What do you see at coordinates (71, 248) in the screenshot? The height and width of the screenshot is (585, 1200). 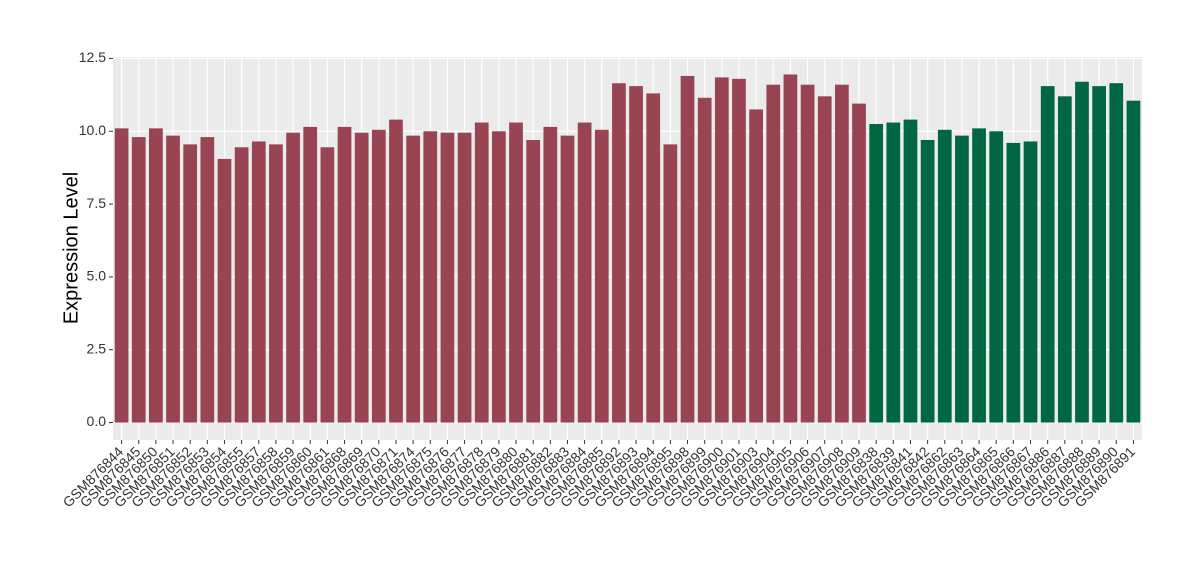 I see `y-axis-title: Expression Level` at bounding box center [71, 248].